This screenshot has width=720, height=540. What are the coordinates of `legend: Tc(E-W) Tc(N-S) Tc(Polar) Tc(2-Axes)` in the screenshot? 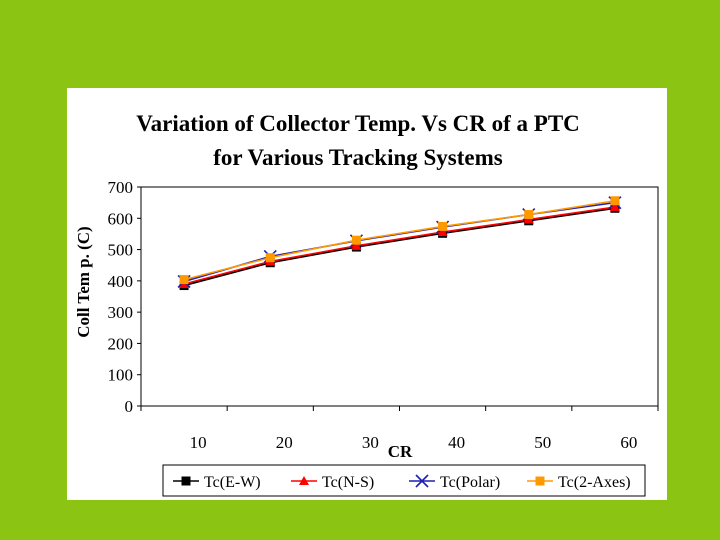 It's located at (402, 482).